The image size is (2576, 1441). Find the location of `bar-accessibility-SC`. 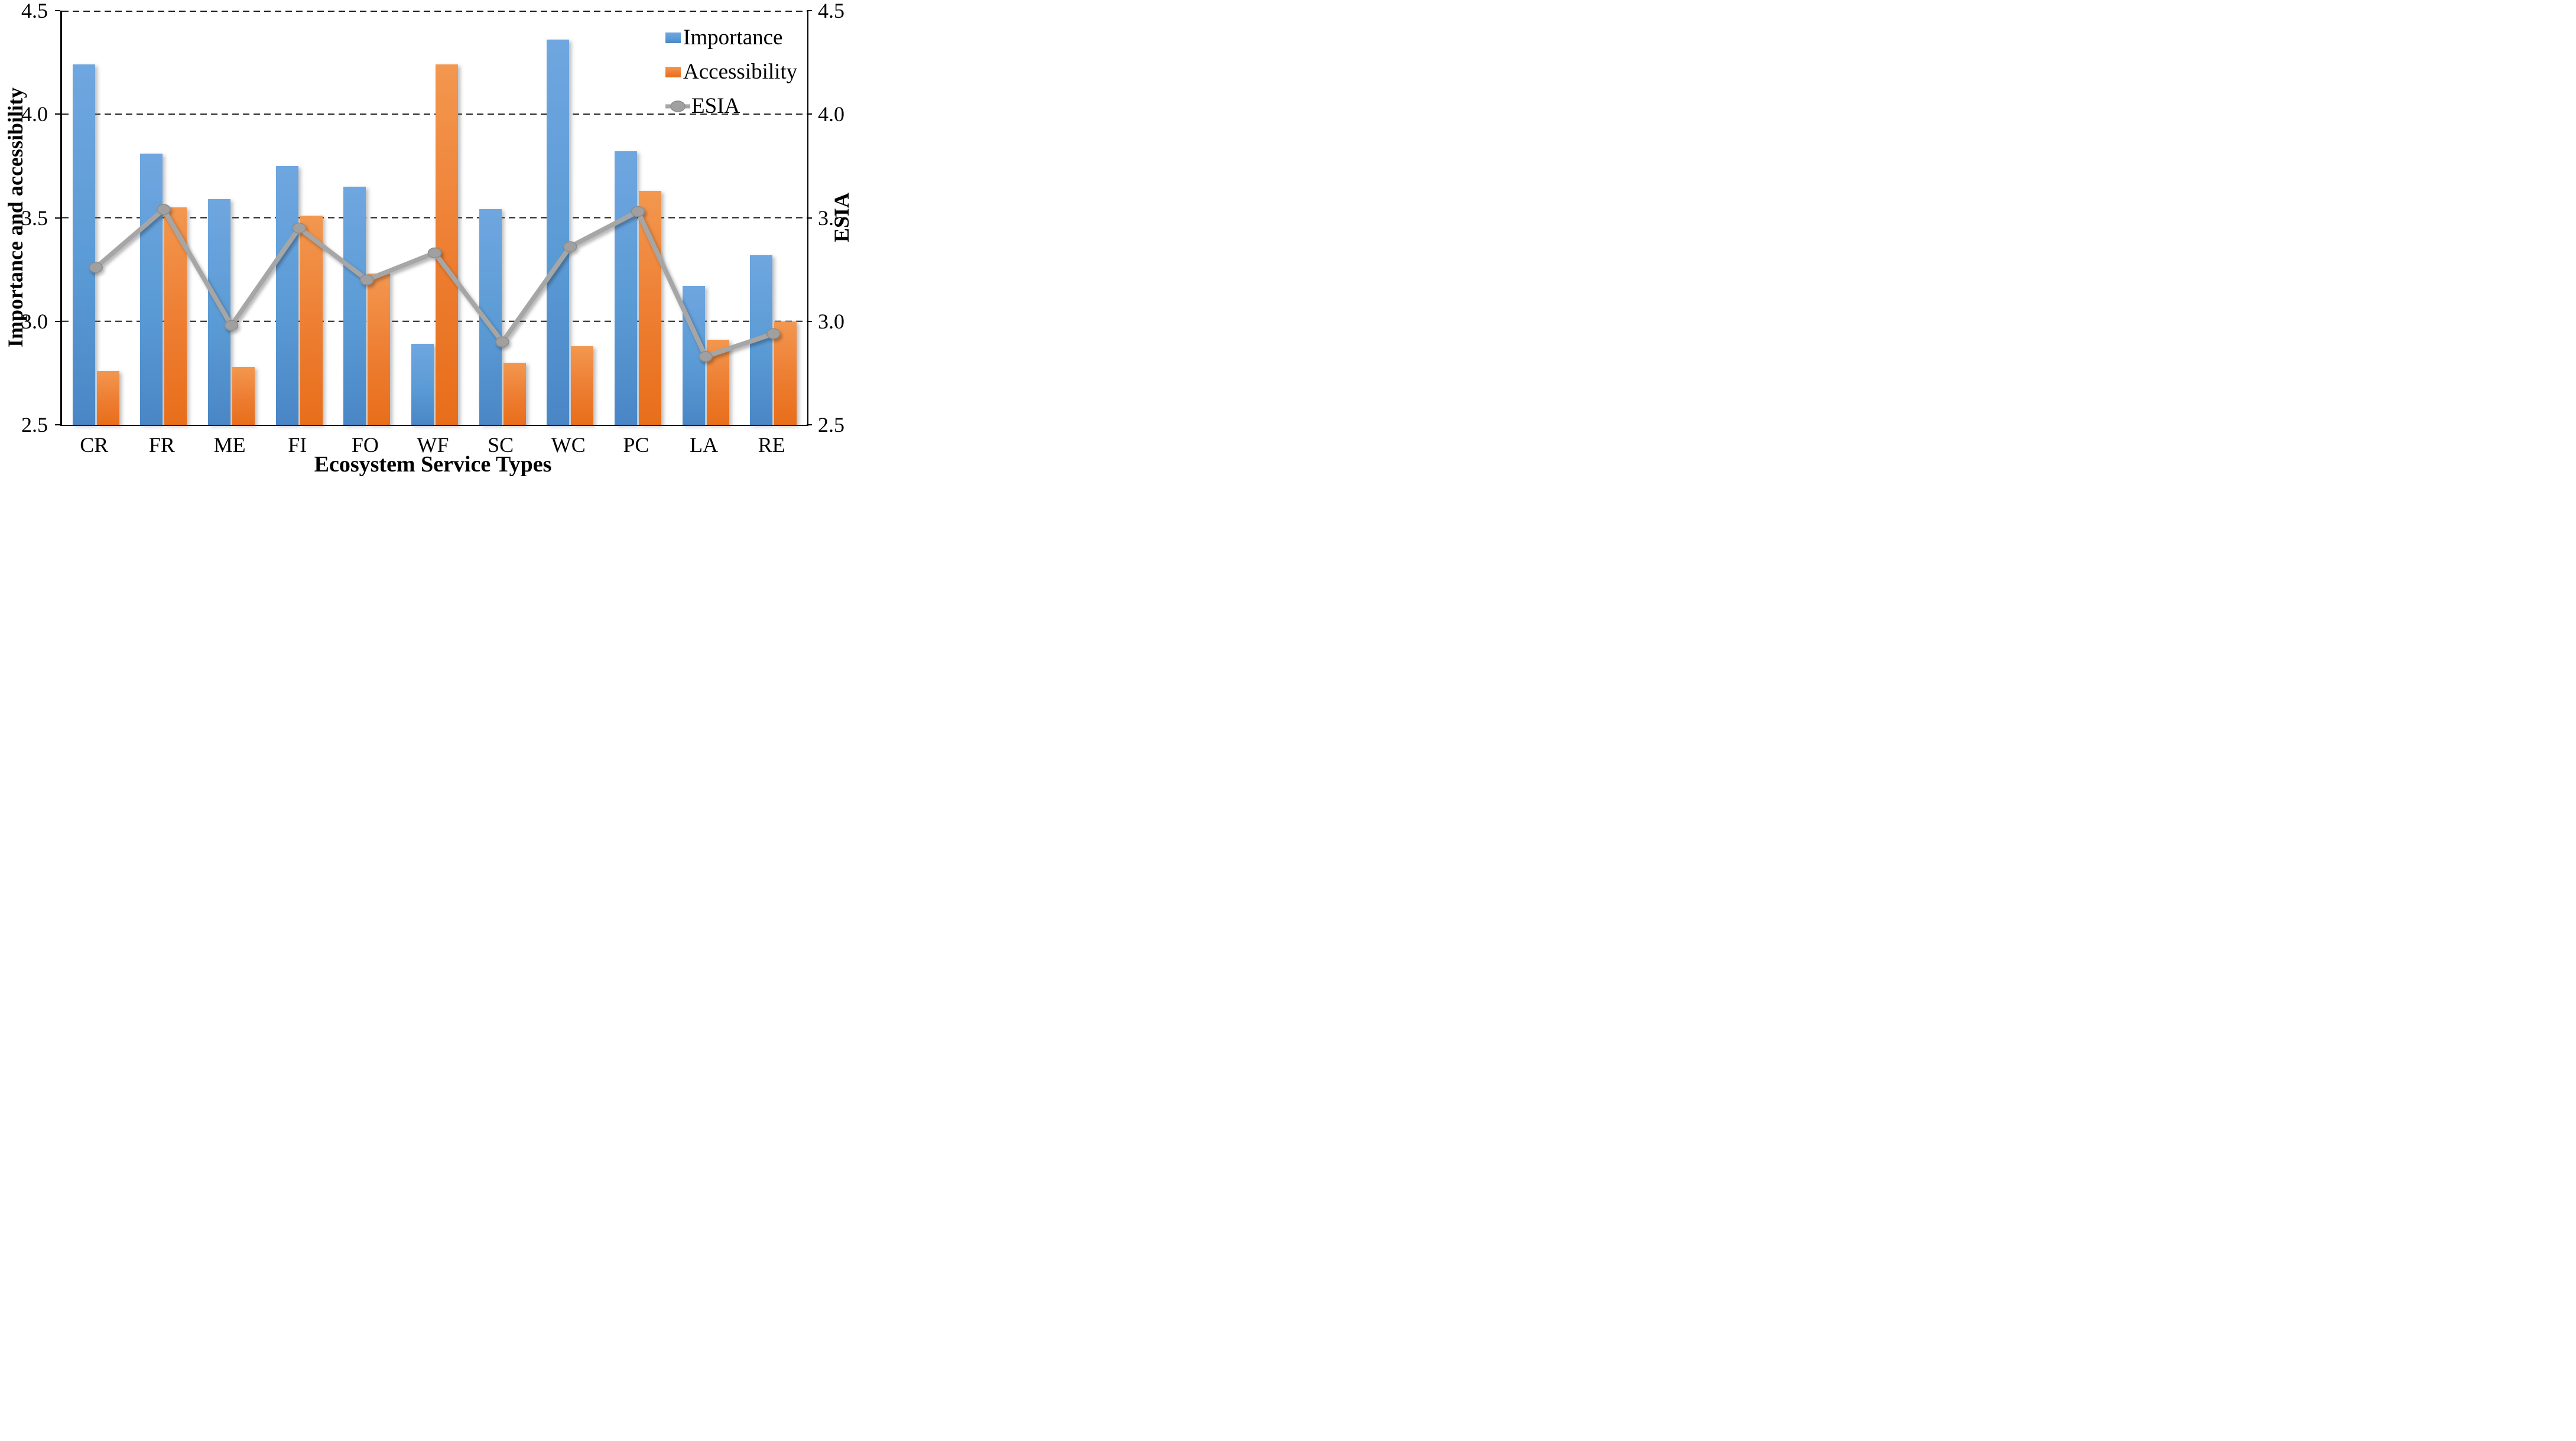

bar-accessibility-SC is located at coordinates (514, 393).